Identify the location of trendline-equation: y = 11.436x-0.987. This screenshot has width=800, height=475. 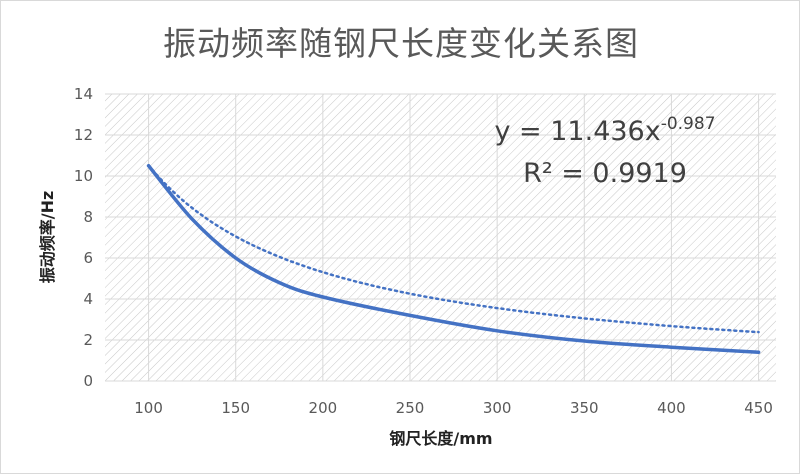
(604, 130).